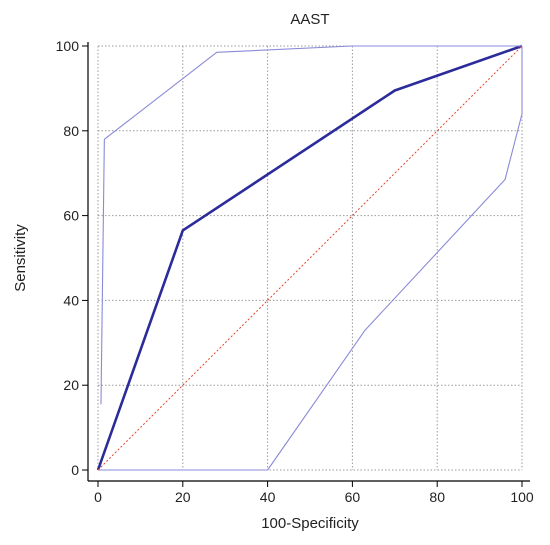 Image resolution: width=550 pixels, height=545 pixels. Describe the element at coordinates (71, 300) in the screenshot. I see `y-tick-label: 40` at that location.